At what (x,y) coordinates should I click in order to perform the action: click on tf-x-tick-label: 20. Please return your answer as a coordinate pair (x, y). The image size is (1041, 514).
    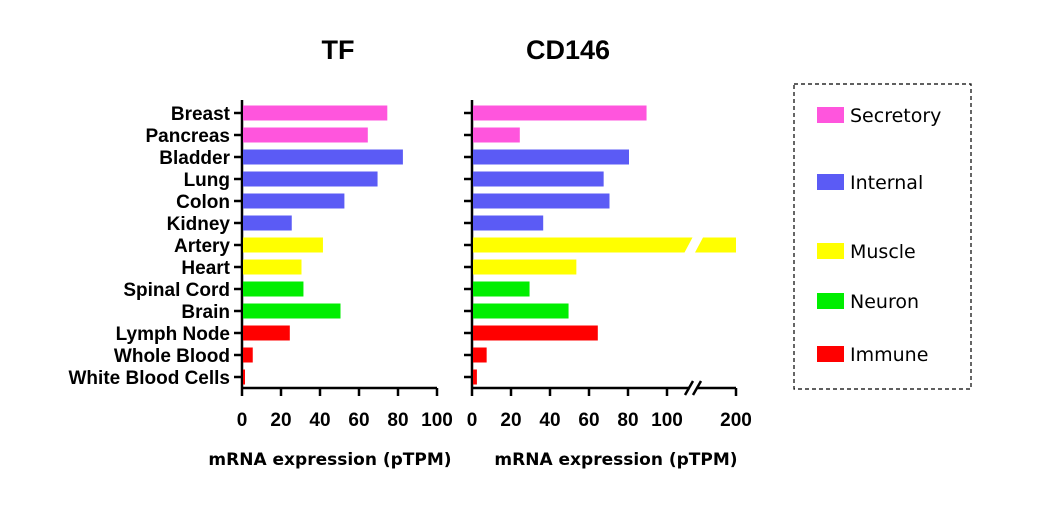
    Looking at the image, I should click on (280, 420).